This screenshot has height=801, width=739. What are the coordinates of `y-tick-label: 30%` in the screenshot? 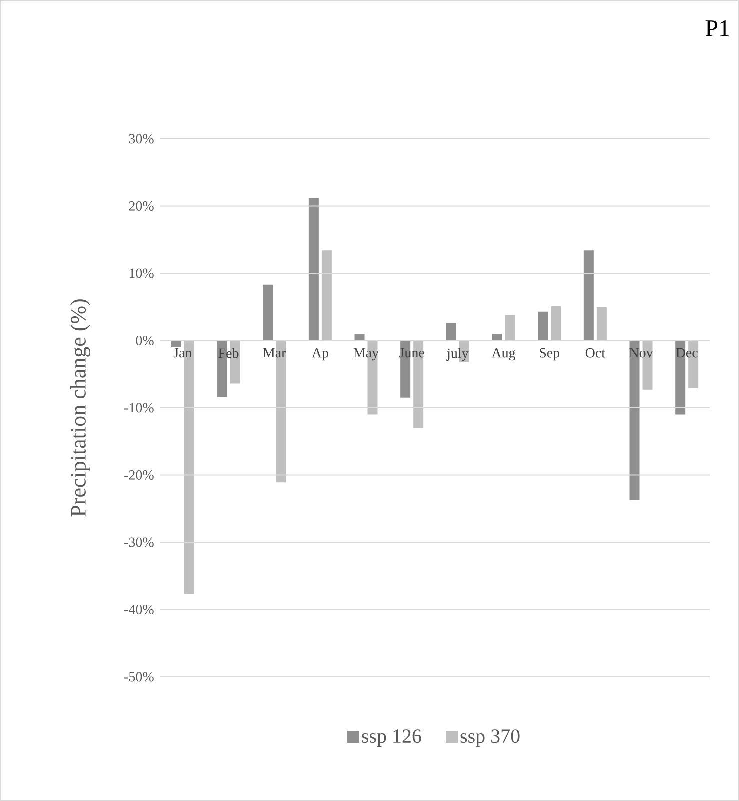 It's located at (141, 139).